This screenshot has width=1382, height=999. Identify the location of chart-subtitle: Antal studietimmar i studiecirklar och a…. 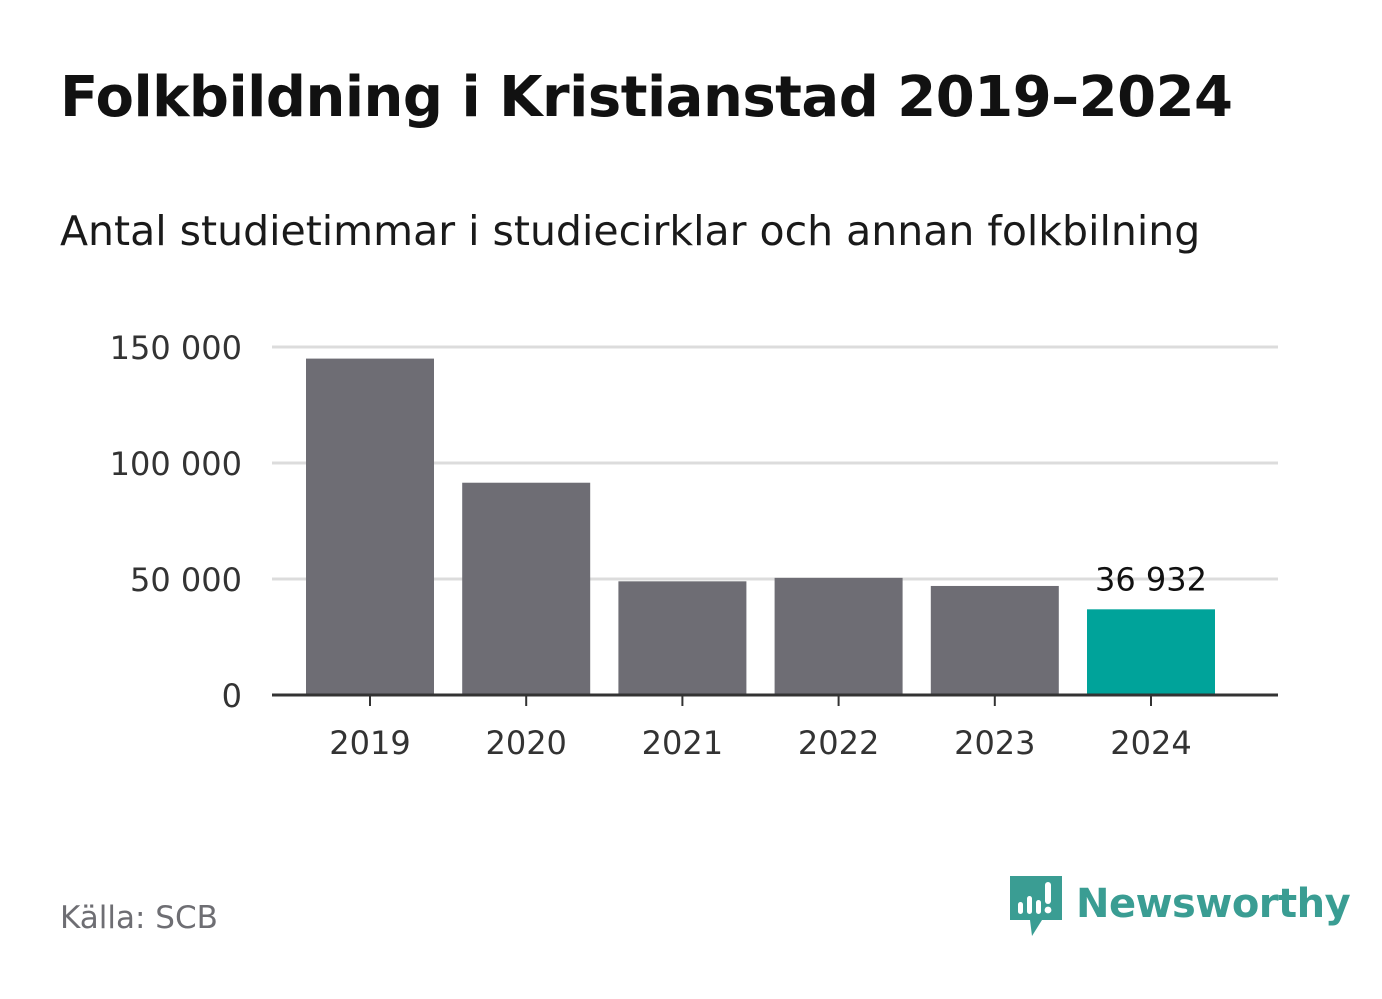
(630, 231).